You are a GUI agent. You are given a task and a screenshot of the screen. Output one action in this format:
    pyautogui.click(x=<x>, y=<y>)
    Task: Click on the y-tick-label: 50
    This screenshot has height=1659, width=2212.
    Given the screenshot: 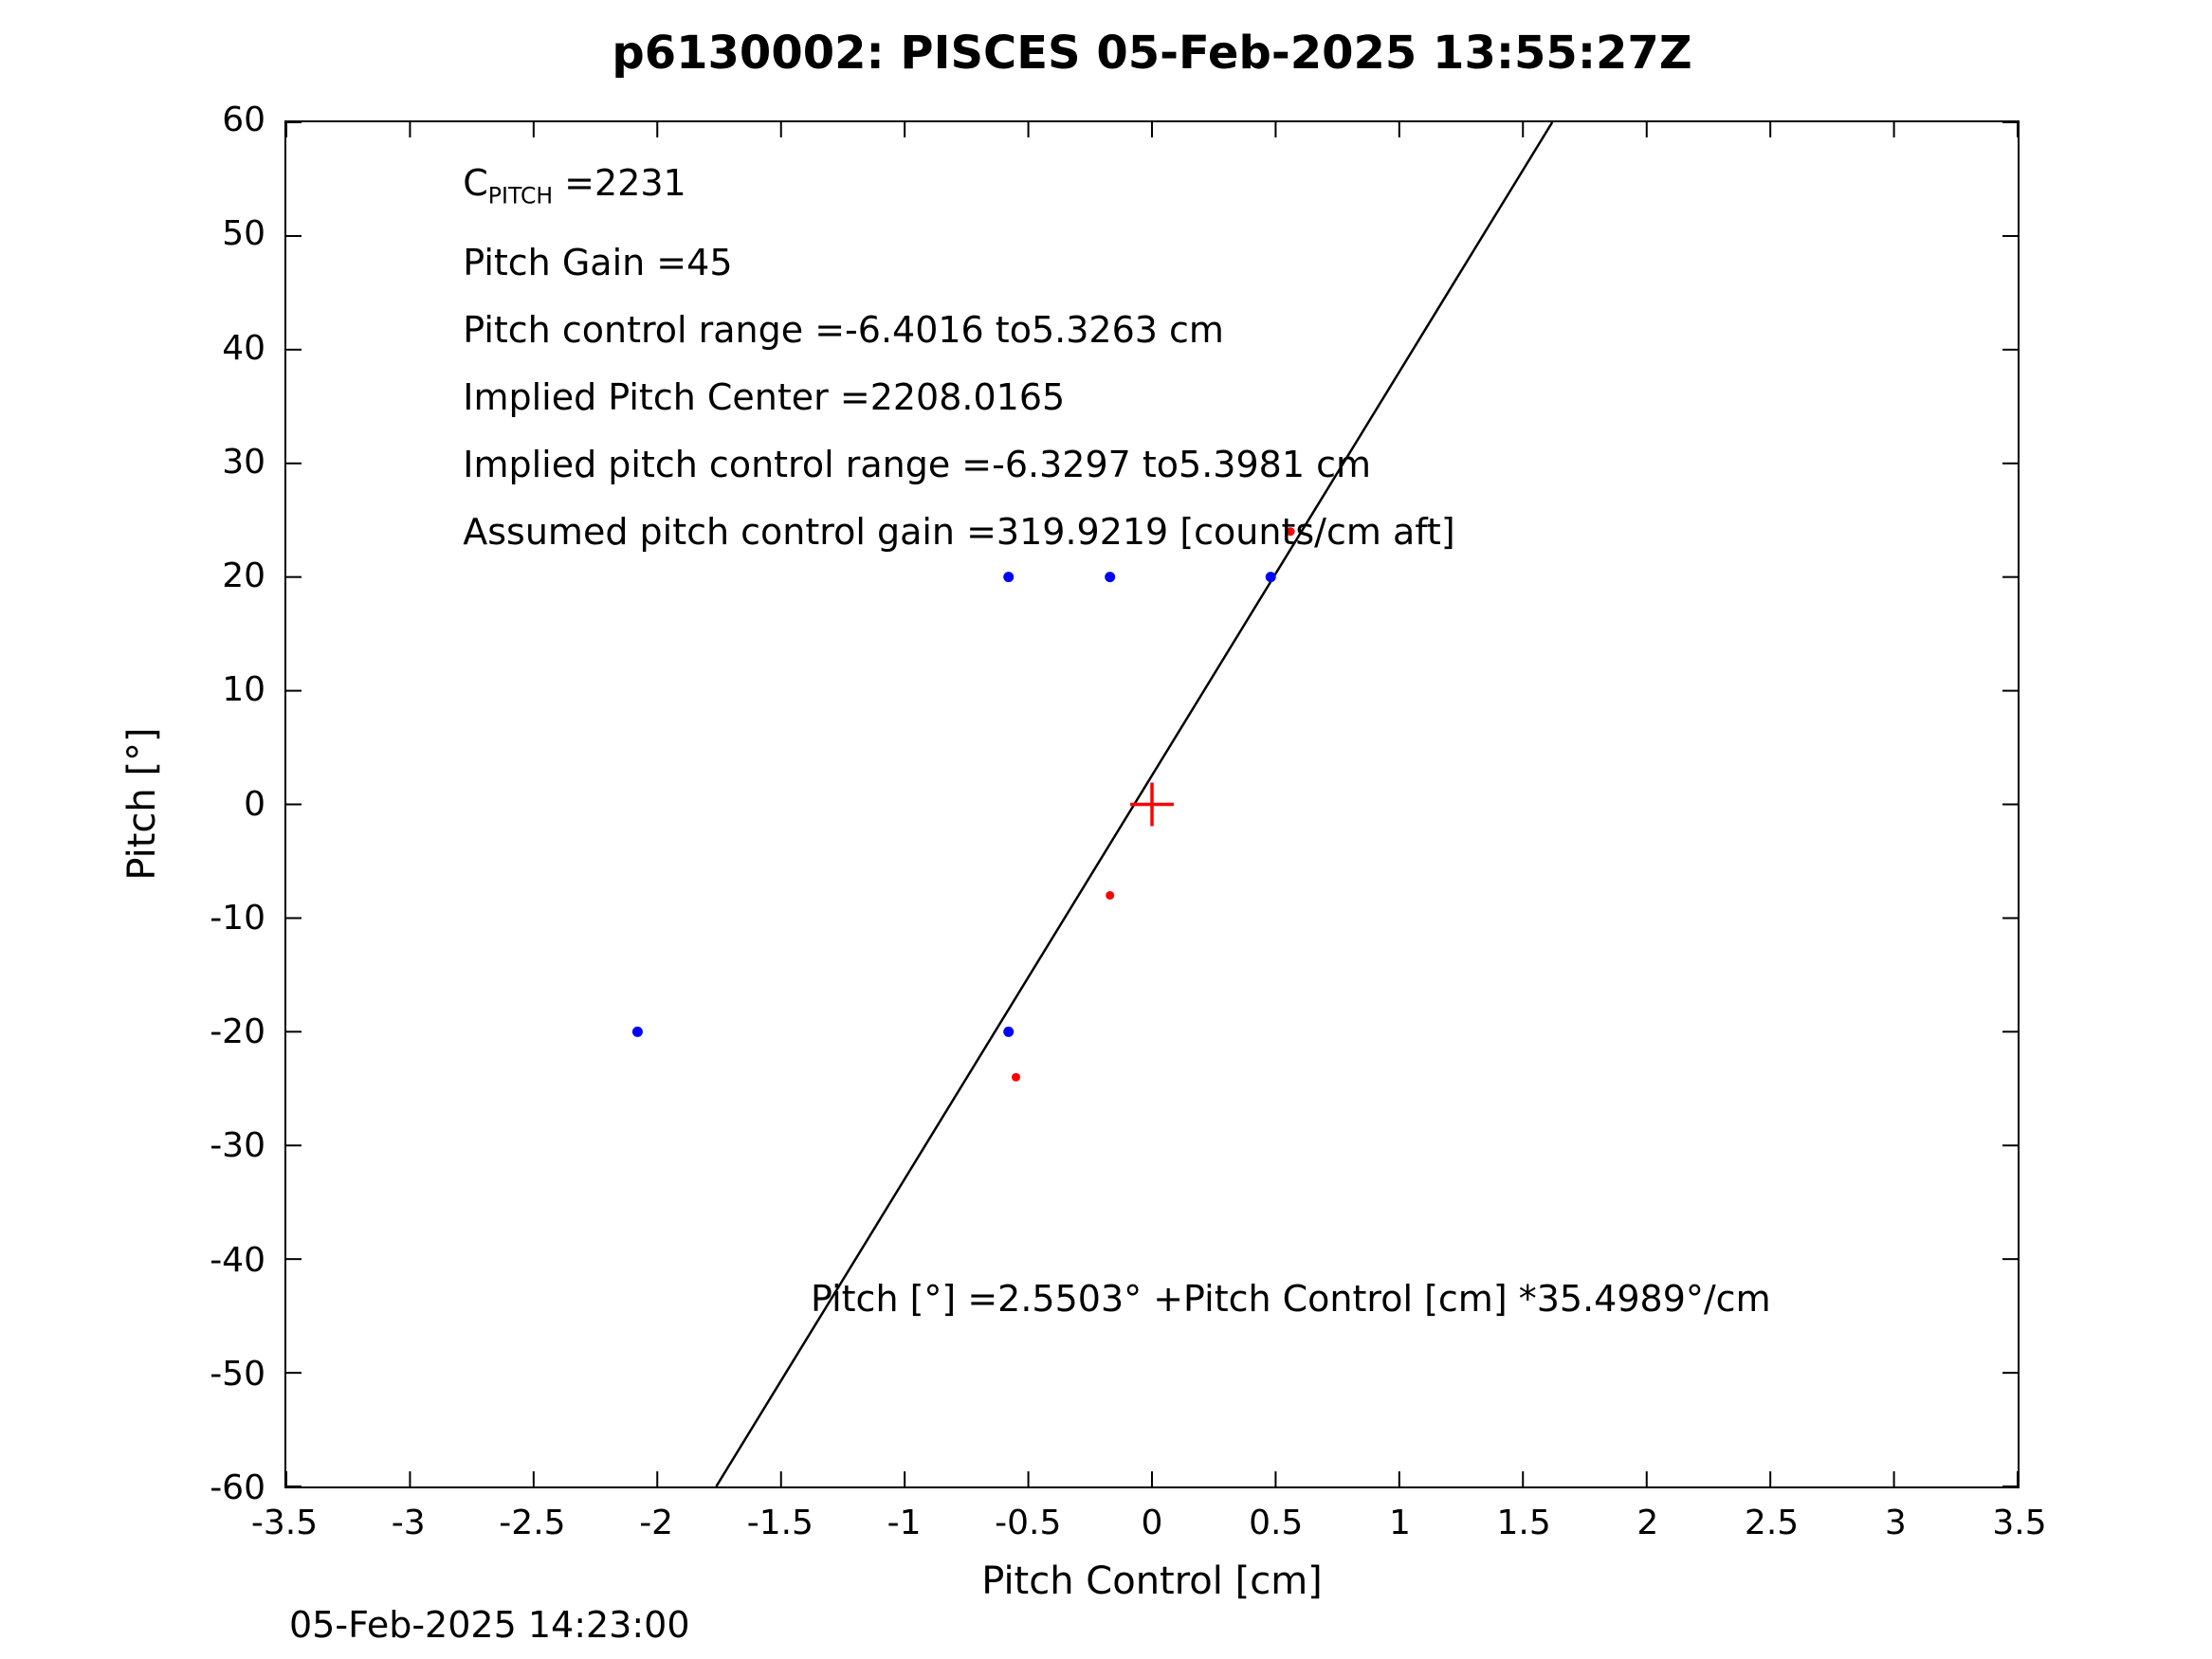 What is the action you would take?
    pyautogui.click(x=243, y=234)
    